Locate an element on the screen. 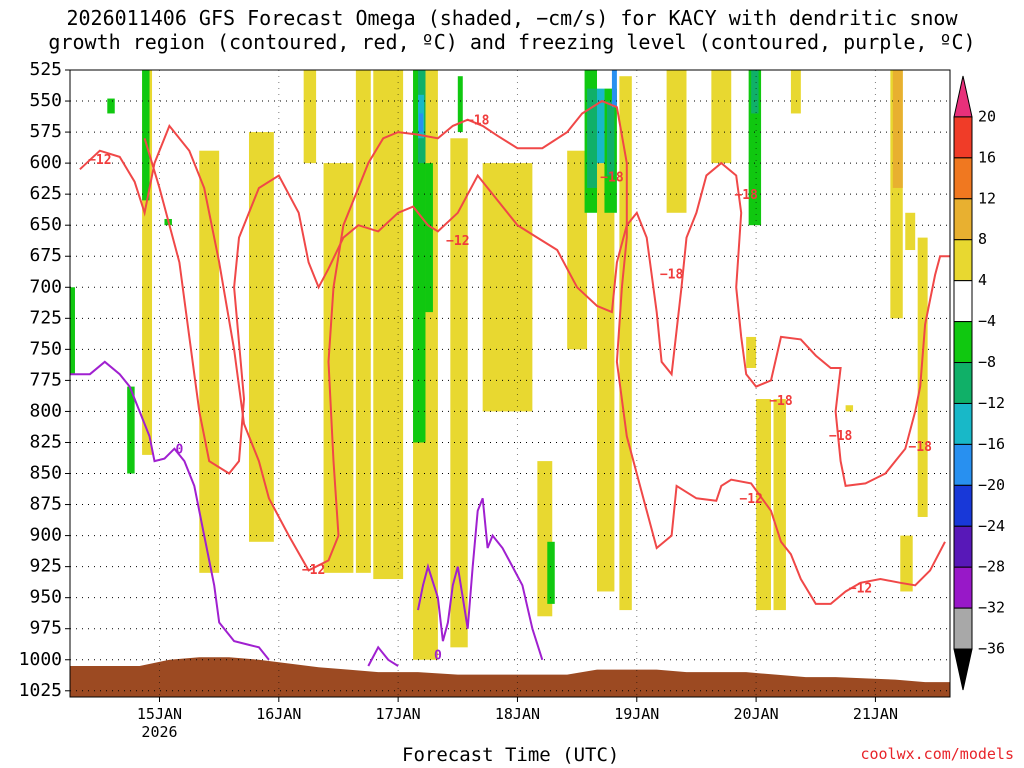 The height and width of the screenshot is (768, 1024). colorbar-label: 16 is located at coordinates (987, 157).